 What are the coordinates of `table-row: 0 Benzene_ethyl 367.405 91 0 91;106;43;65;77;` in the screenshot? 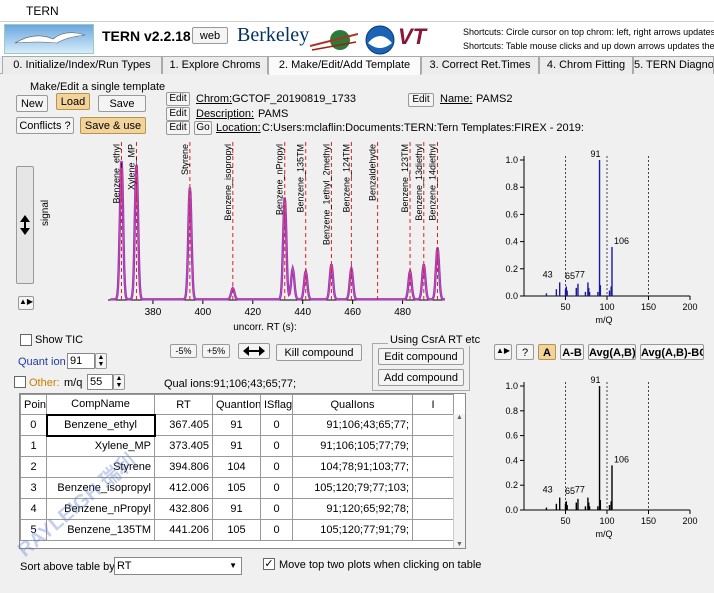 It's located at (237, 425).